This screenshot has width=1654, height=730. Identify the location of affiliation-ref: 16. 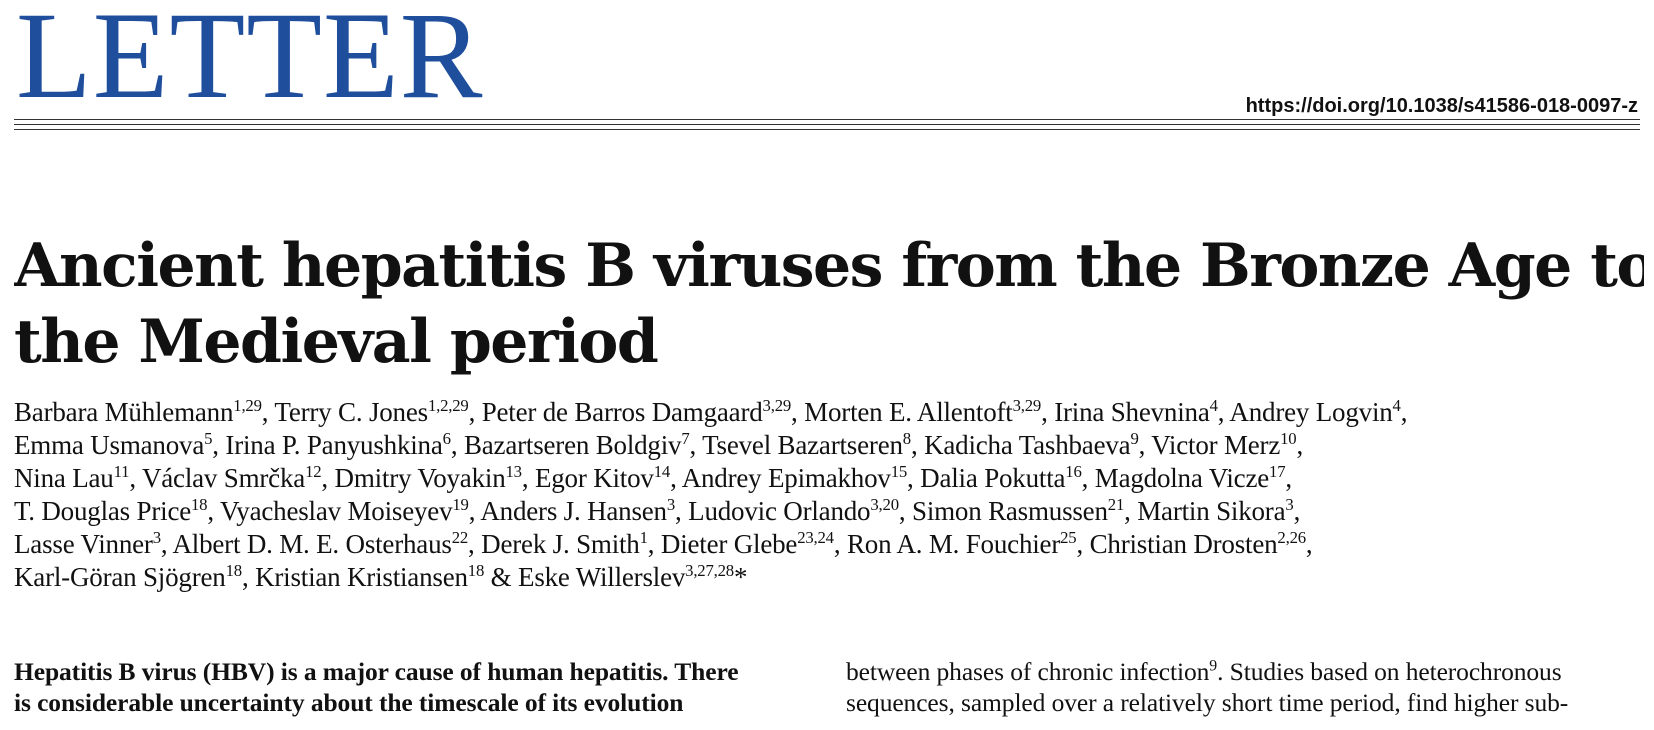
(1073, 471).